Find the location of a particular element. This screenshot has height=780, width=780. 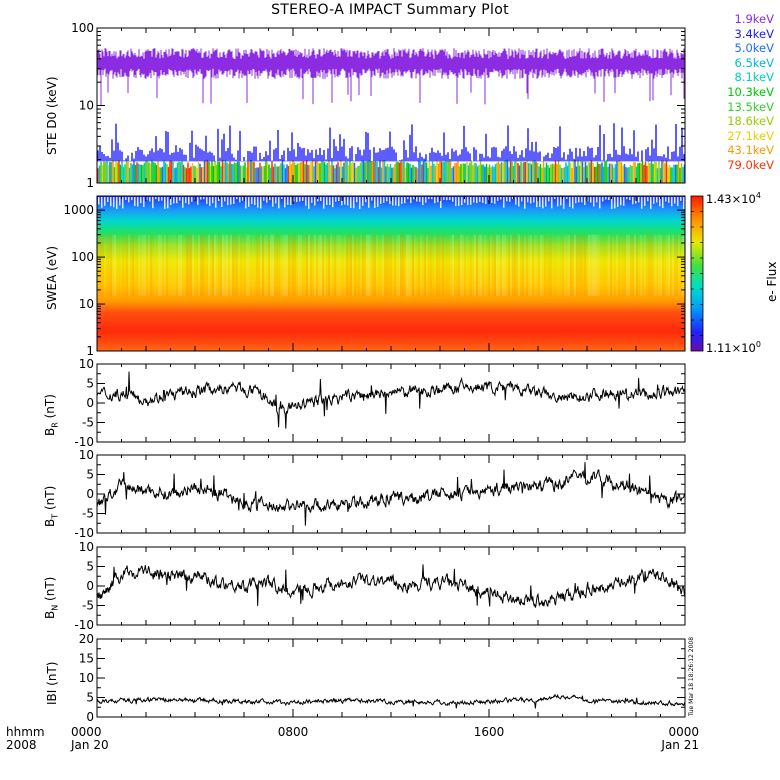

legend-item: 8.1keV is located at coordinates (754, 77).